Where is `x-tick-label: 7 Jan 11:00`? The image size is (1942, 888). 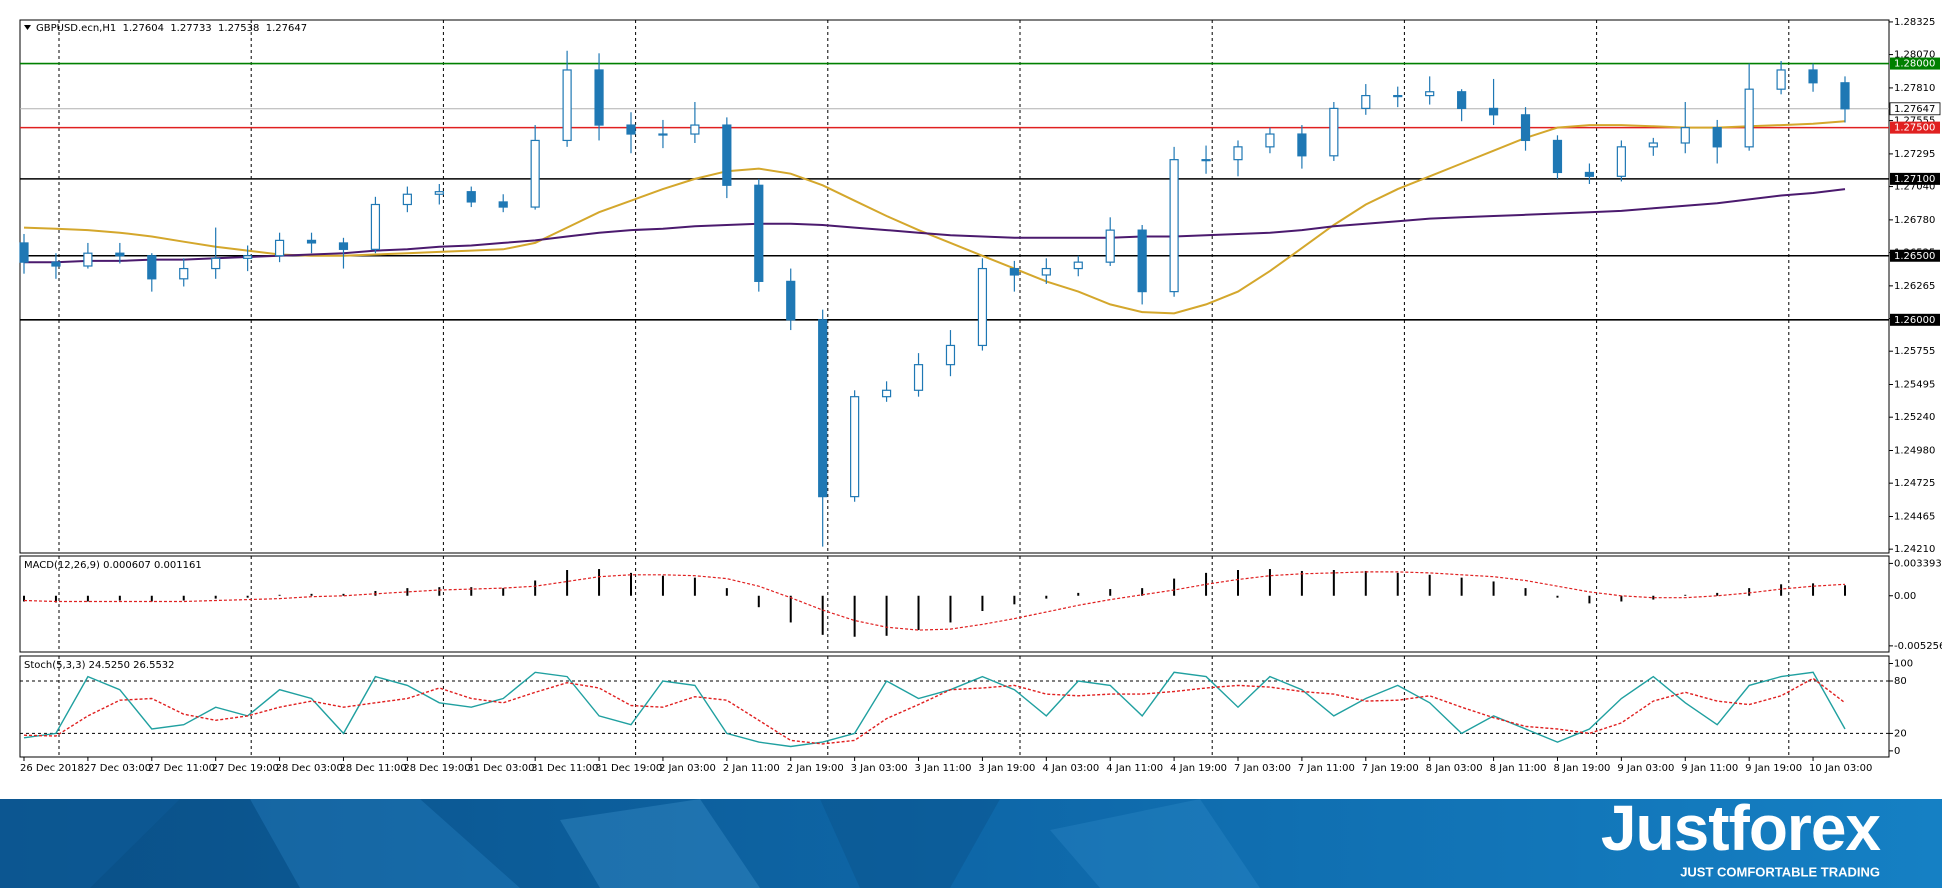
x-tick-label: 7 Jan 11:00 is located at coordinates (1326, 768).